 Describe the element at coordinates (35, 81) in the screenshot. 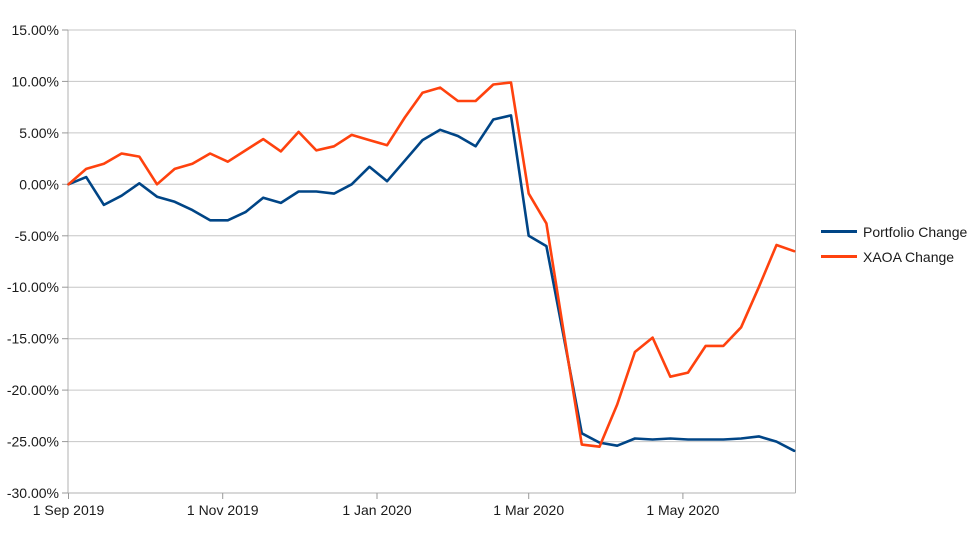

I see `y-tick-label: 10.00%` at that location.